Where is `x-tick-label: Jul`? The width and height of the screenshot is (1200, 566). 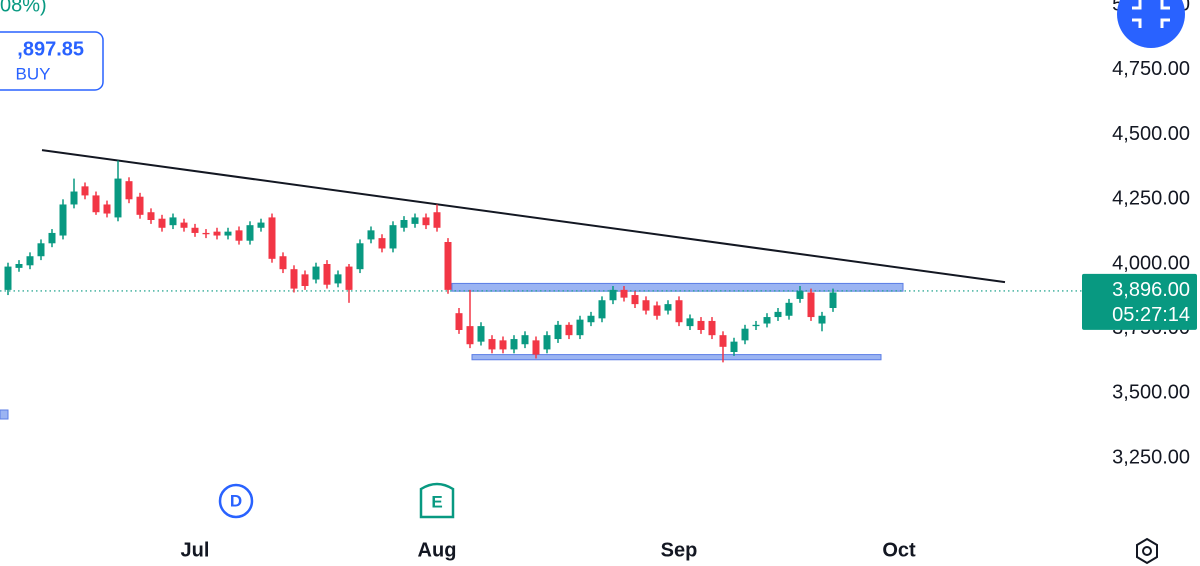
x-tick-label: Jul is located at coordinates (195, 550).